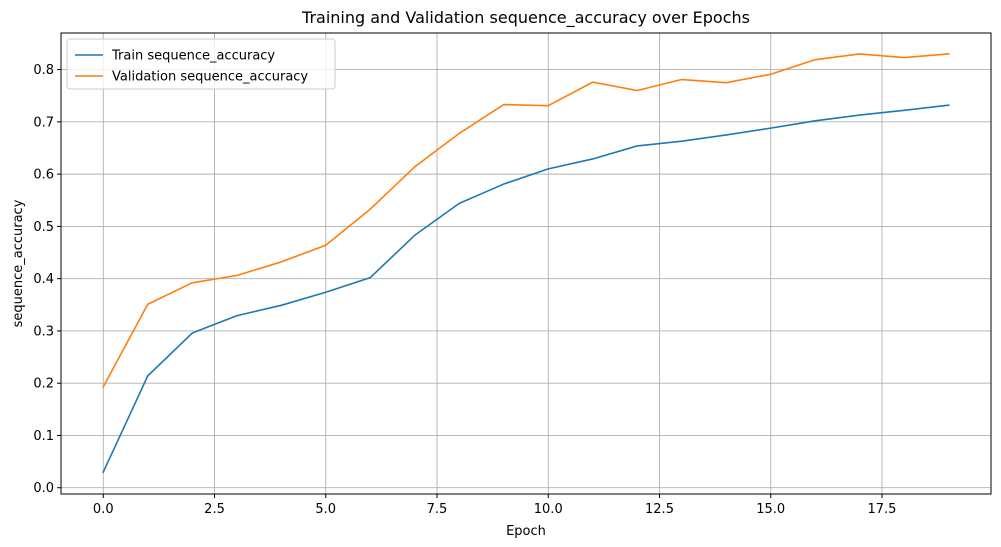 The image size is (1001, 547). Describe the element at coordinates (43, 279) in the screenshot. I see `y-tick-label: 0.4` at that location.